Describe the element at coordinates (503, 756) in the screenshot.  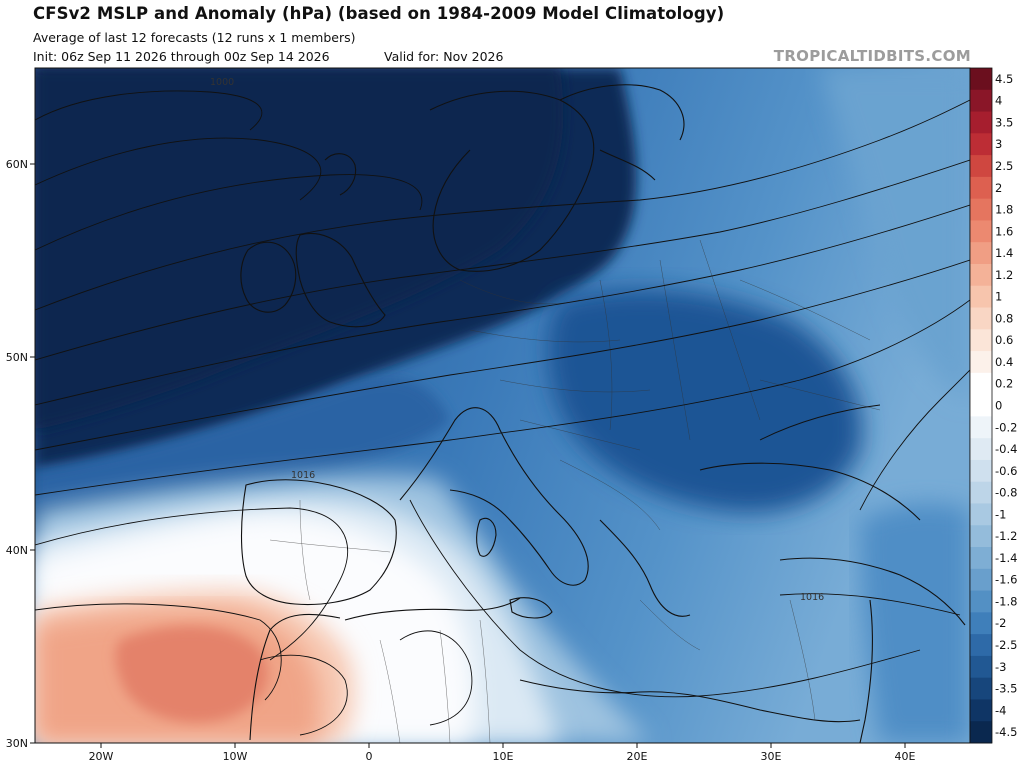
I see `lon-label-10e: 10E` at that location.